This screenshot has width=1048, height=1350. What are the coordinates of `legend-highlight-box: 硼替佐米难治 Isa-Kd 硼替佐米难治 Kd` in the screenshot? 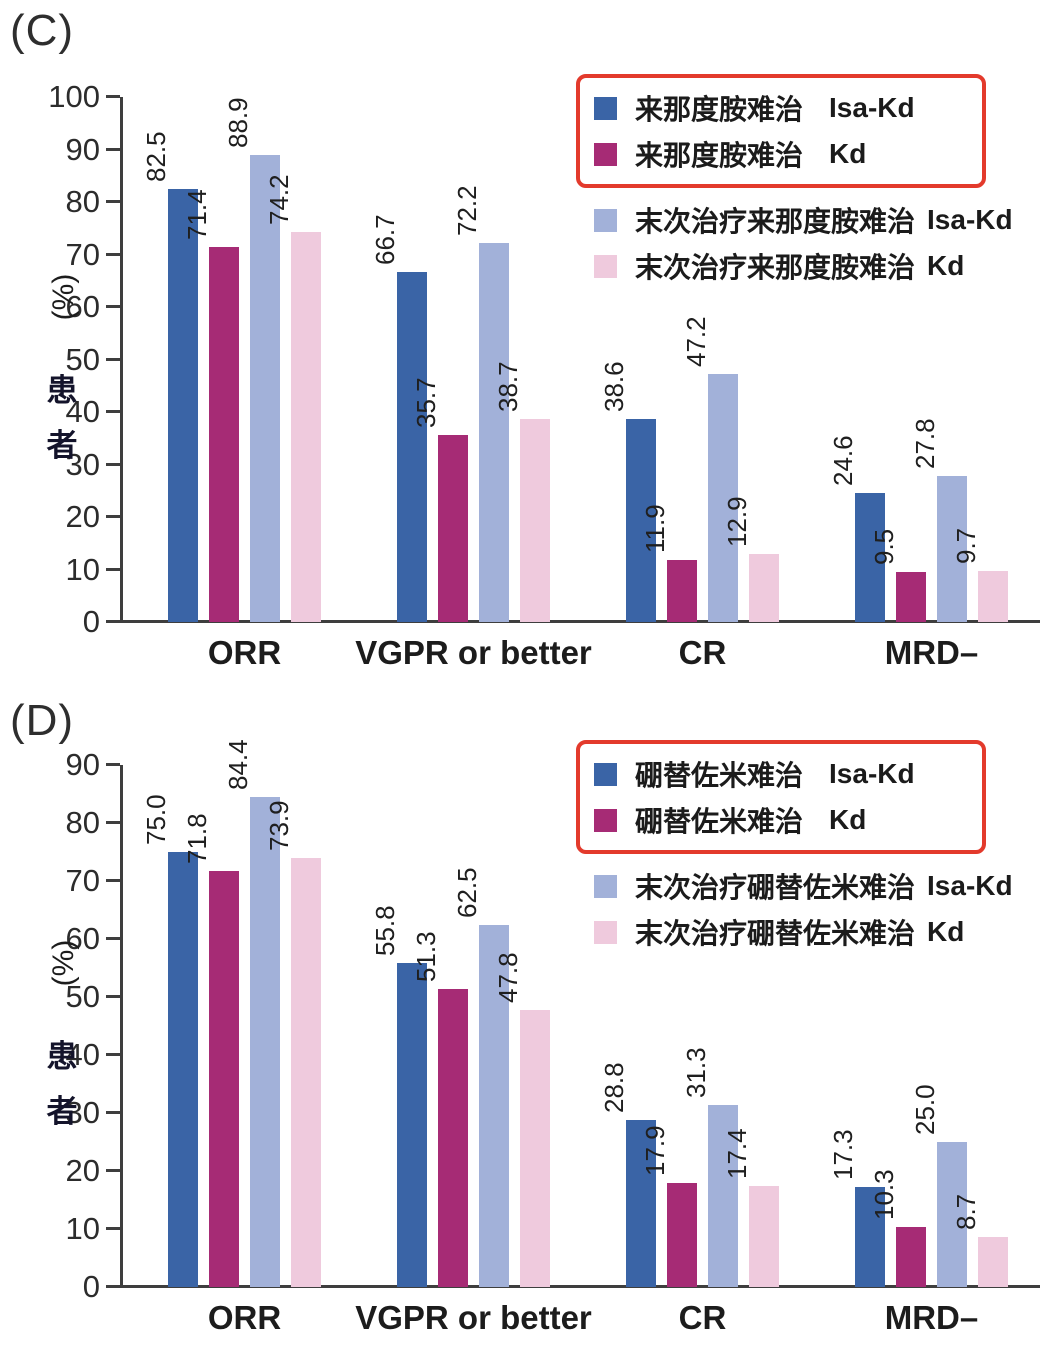 It's located at (781, 797).